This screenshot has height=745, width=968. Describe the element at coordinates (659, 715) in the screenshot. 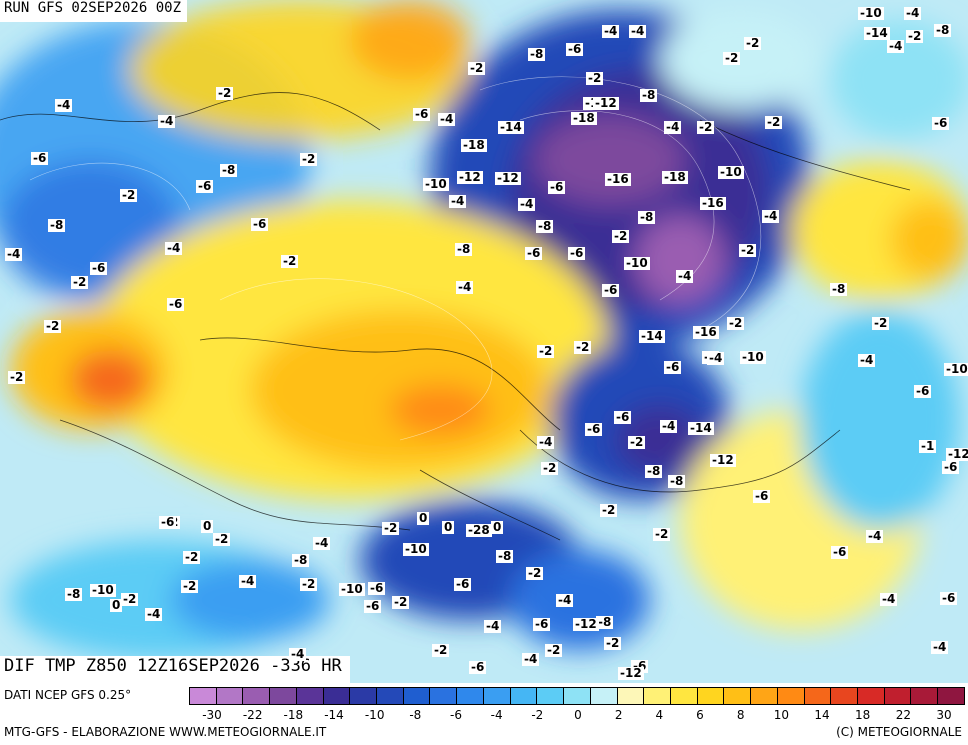

I see `color-scale-tick: 4` at that location.